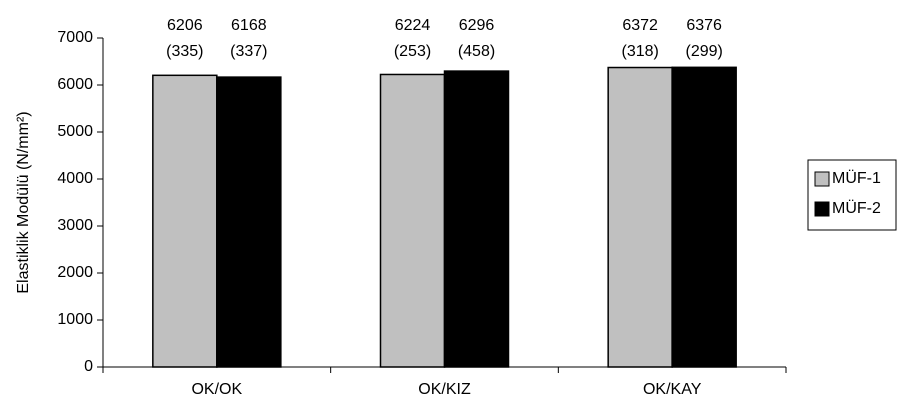  What do you see at coordinates (80, 202) in the screenshot?
I see `y-axis-ticks: 0 1000 2000 3000 4000 5000 6000 7000` at bounding box center [80, 202].